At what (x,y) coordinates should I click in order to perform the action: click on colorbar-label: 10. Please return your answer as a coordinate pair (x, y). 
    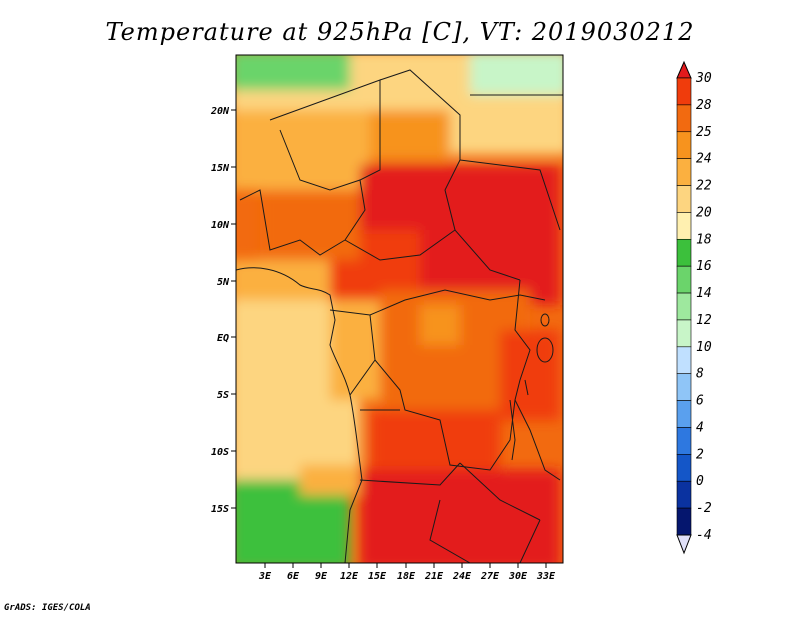
    Looking at the image, I should click on (704, 347).